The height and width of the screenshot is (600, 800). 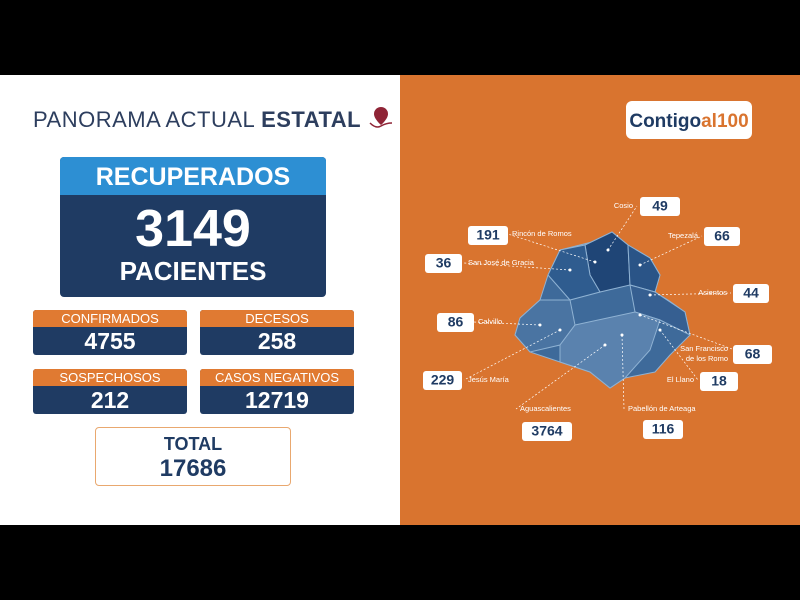 I want to click on total-label: TOTAL, so click(x=193, y=444).